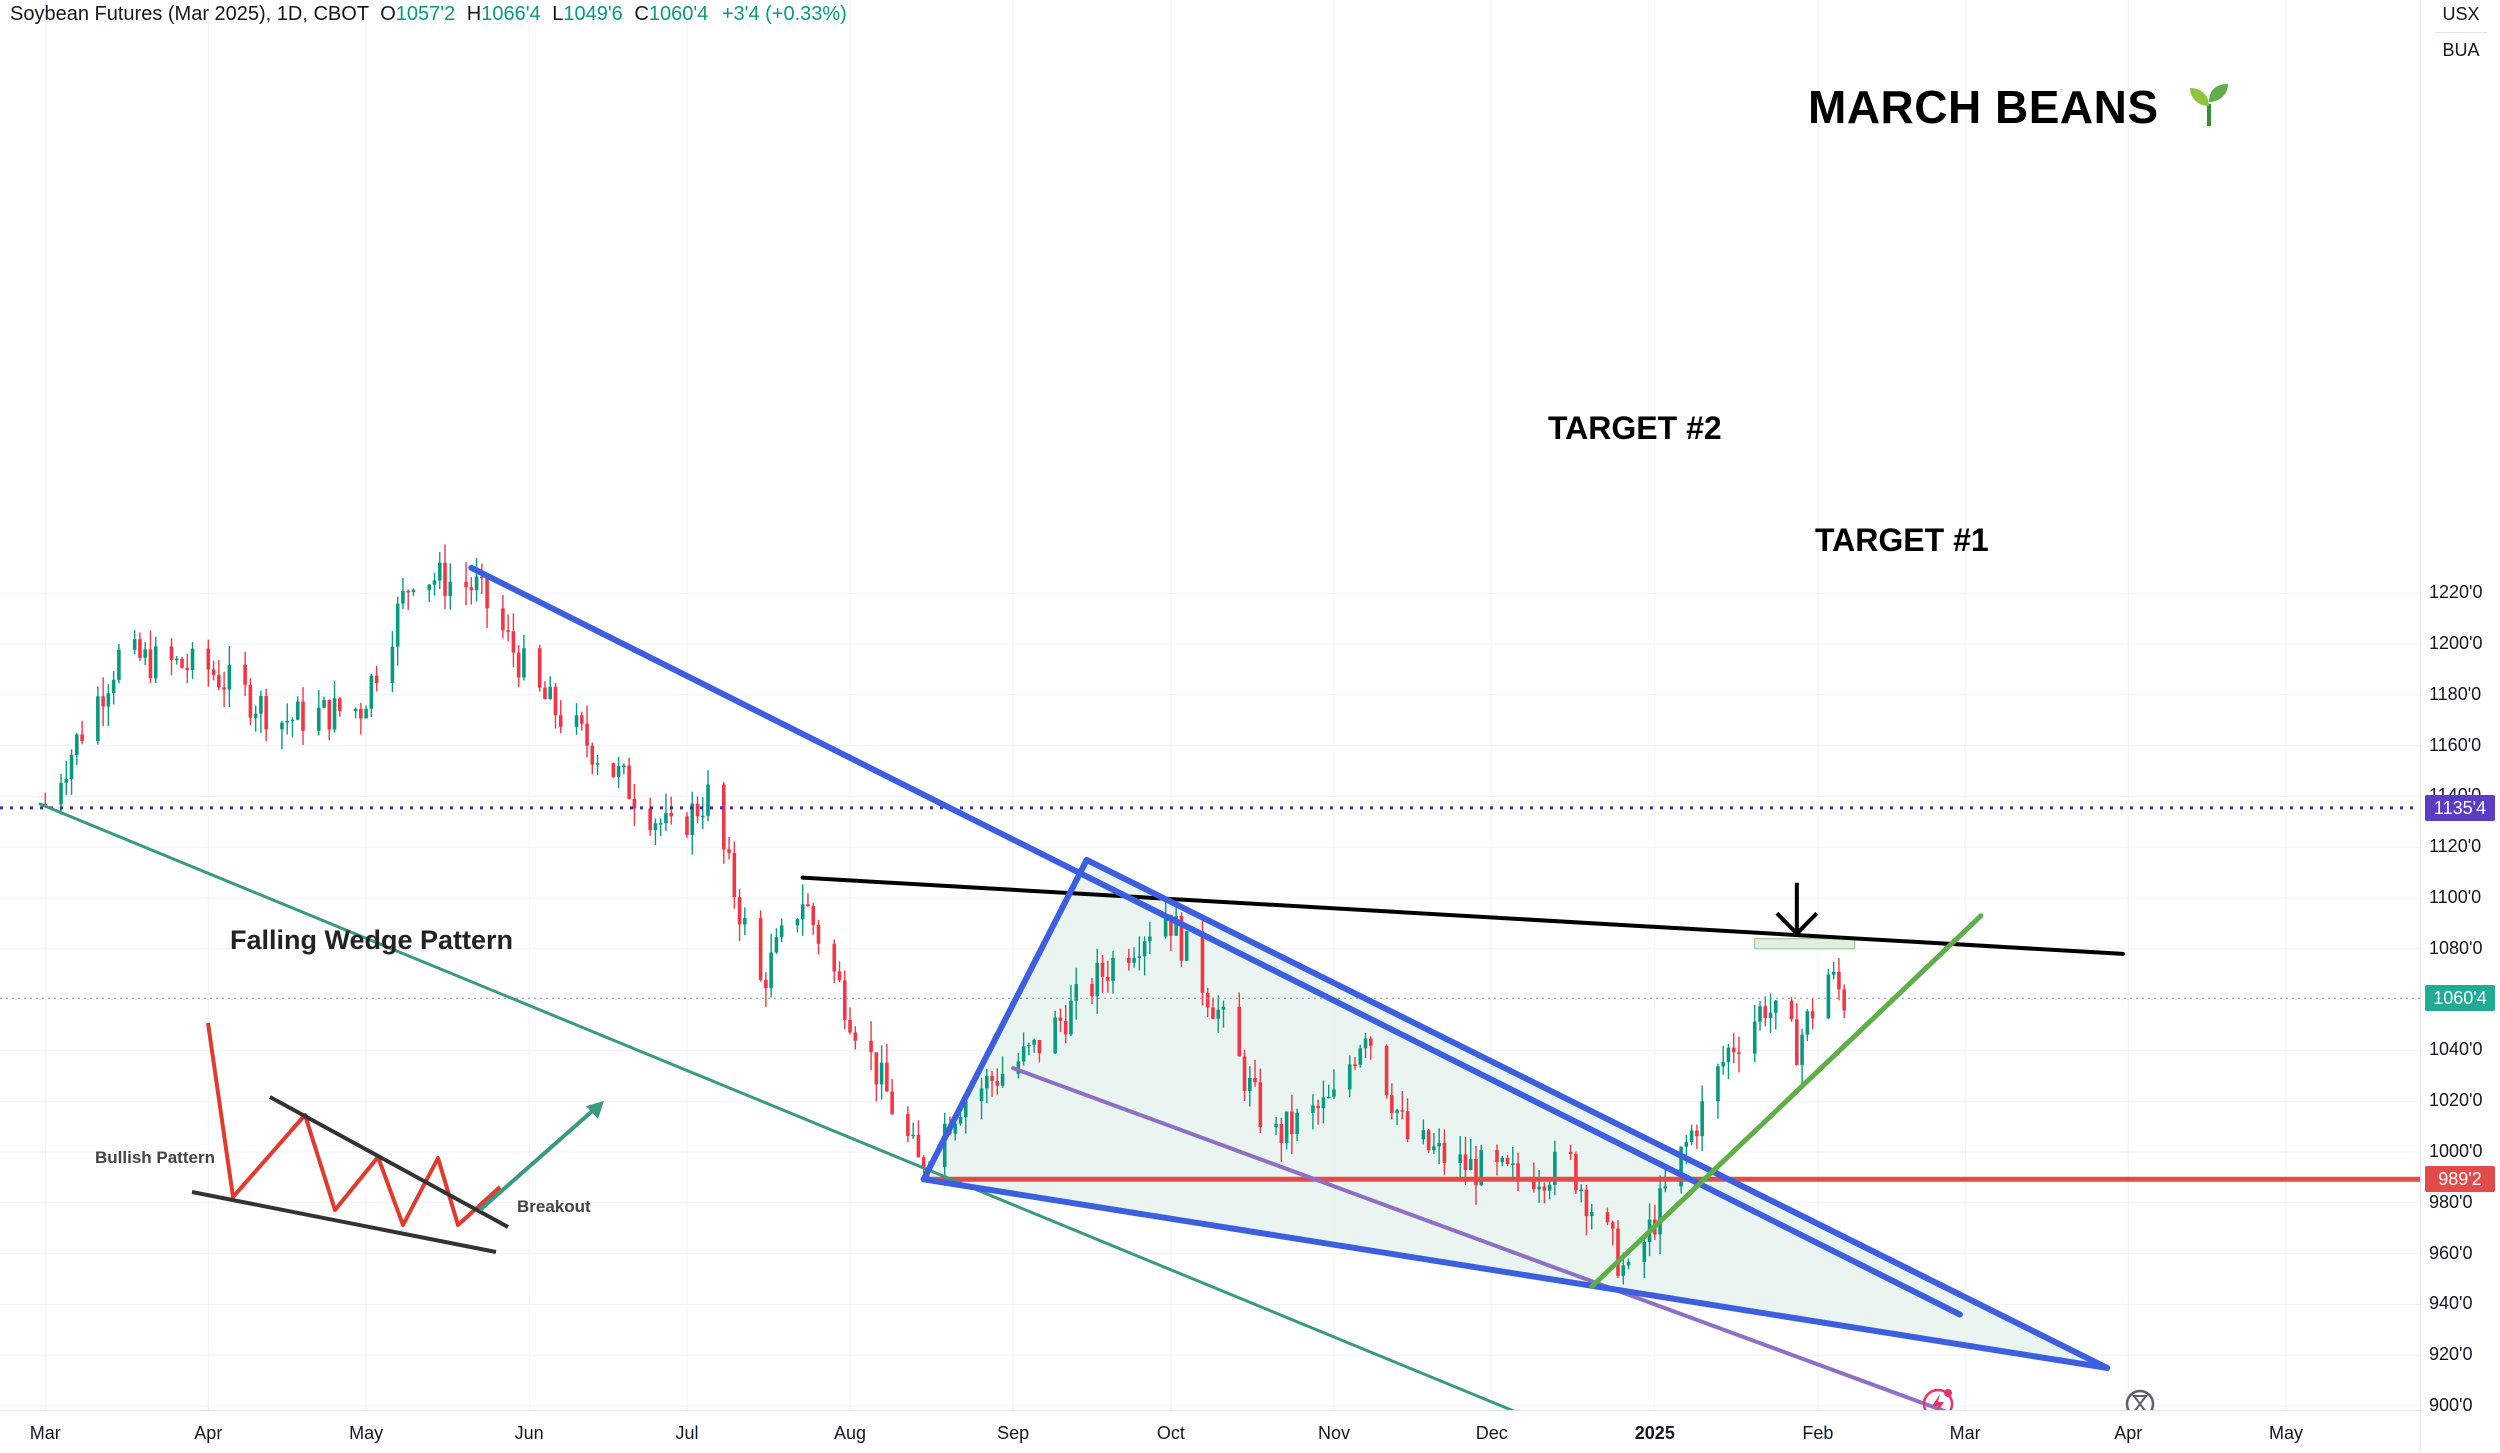 The width and height of the screenshot is (2500, 1453). What do you see at coordinates (2456, 947) in the screenshot?
I see `price-tick-label: 1080'0` at bounding box center [2456, 947].